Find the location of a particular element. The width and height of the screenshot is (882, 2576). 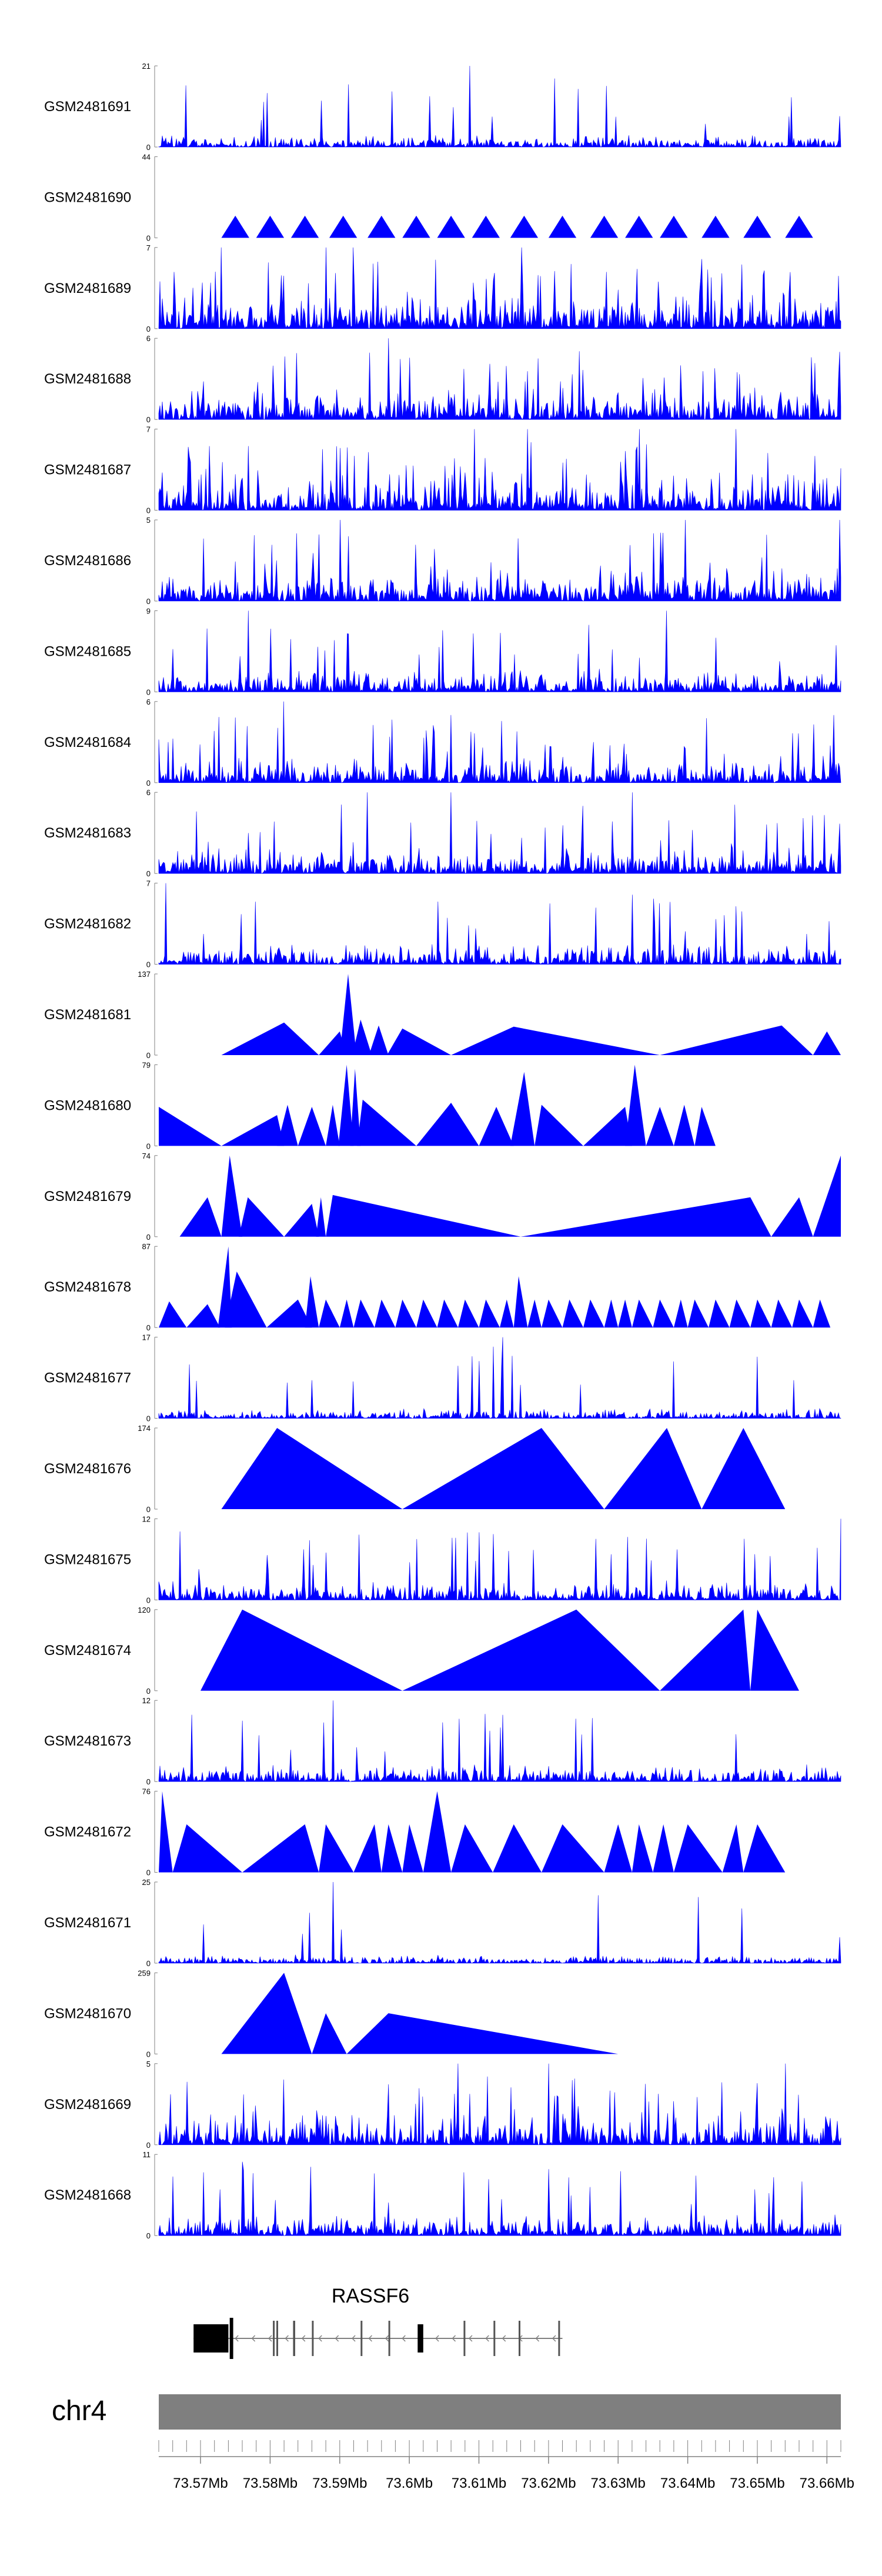

track-GSM2481677: GSM2481677 17 0 is located at coordinates (442, 1378).